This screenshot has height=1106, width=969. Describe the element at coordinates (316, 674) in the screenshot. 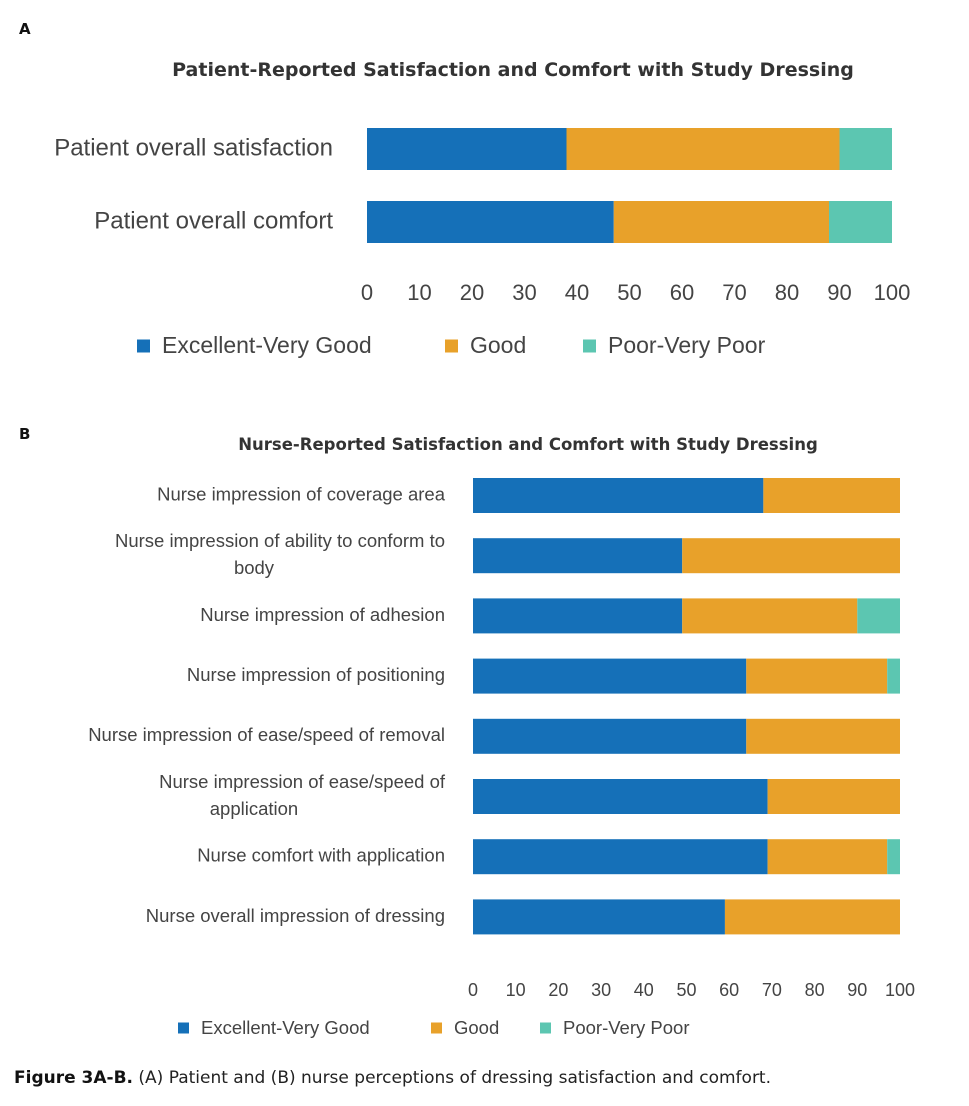

I see `category-label-b-3: Nurse impression of positioning` at that location.